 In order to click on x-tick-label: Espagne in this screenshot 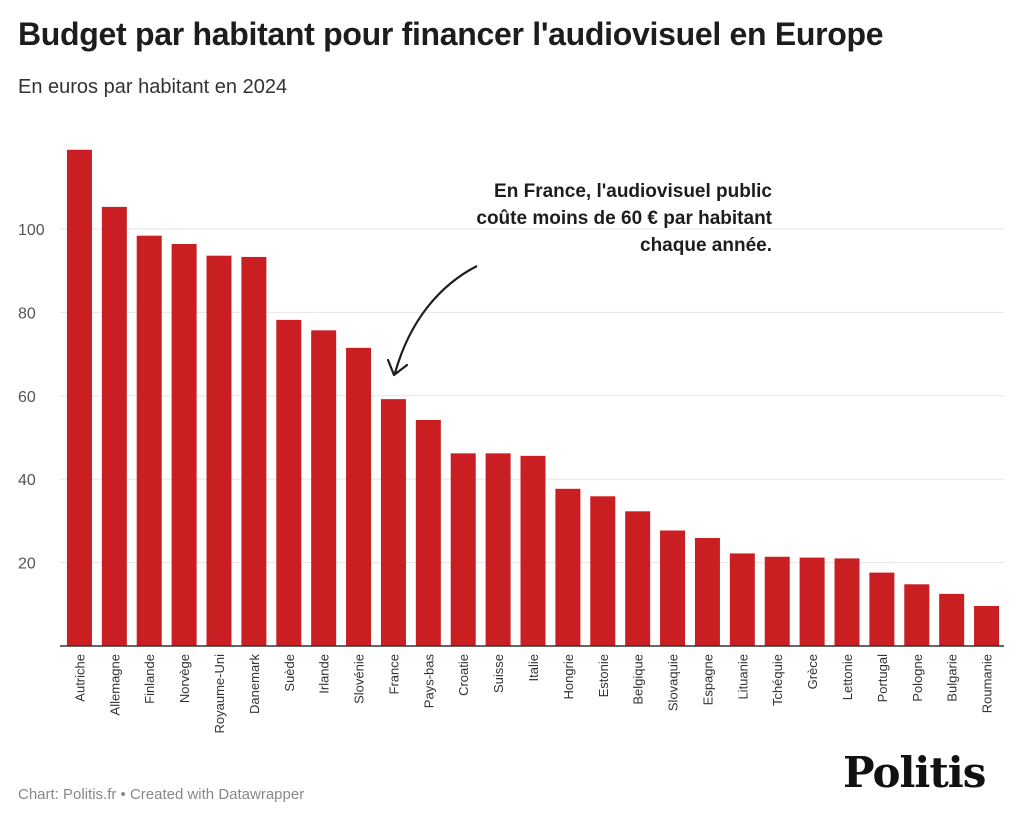, I will do `click(707, 679)`.